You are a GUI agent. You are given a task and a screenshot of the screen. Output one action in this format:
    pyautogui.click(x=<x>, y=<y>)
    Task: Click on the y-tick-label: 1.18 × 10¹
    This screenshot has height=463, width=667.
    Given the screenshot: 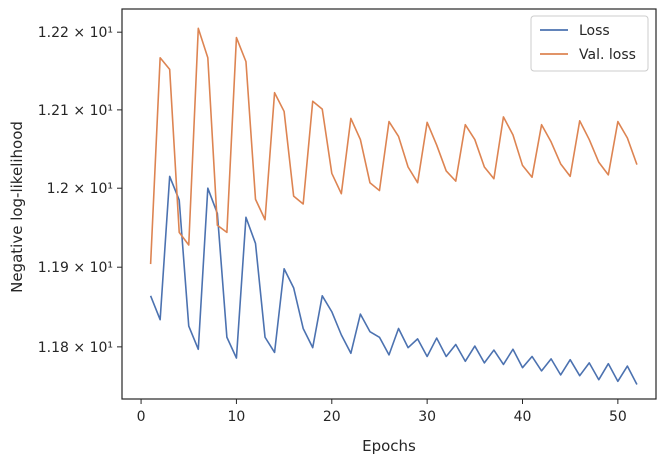 What is the action you would take?
    pyautogui.click(x=75, y=348)
    